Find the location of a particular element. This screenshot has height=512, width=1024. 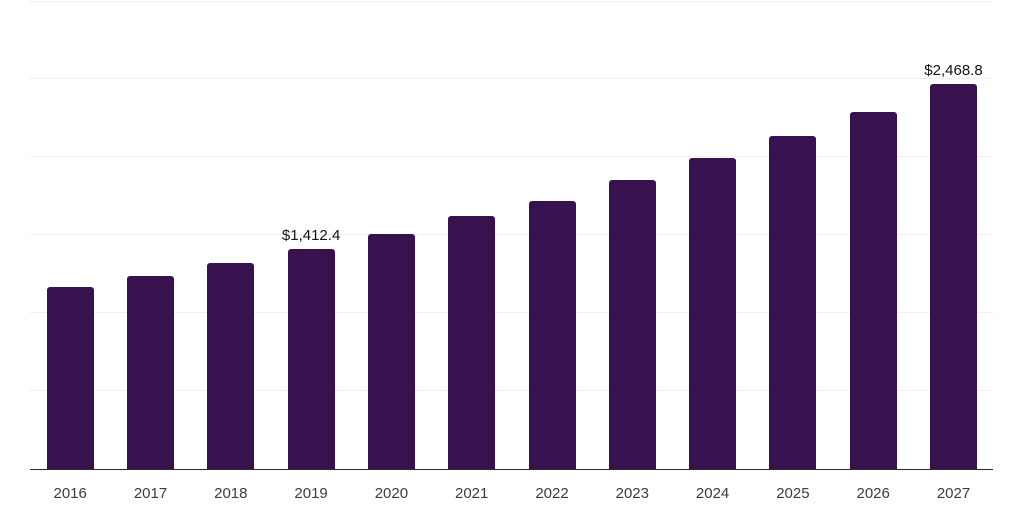

bar-2023 is located at coordinates (632, 324).